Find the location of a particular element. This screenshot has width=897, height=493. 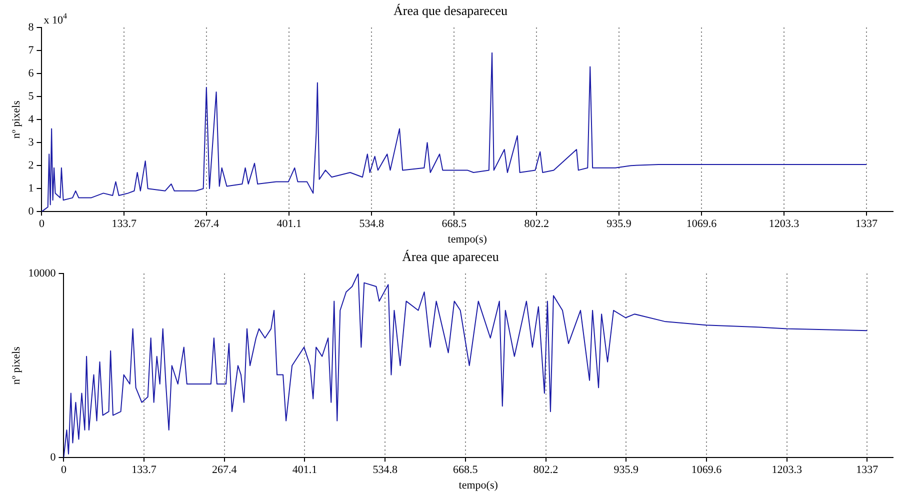

y-tick-label: 7 is located at coordinates (31, 50).